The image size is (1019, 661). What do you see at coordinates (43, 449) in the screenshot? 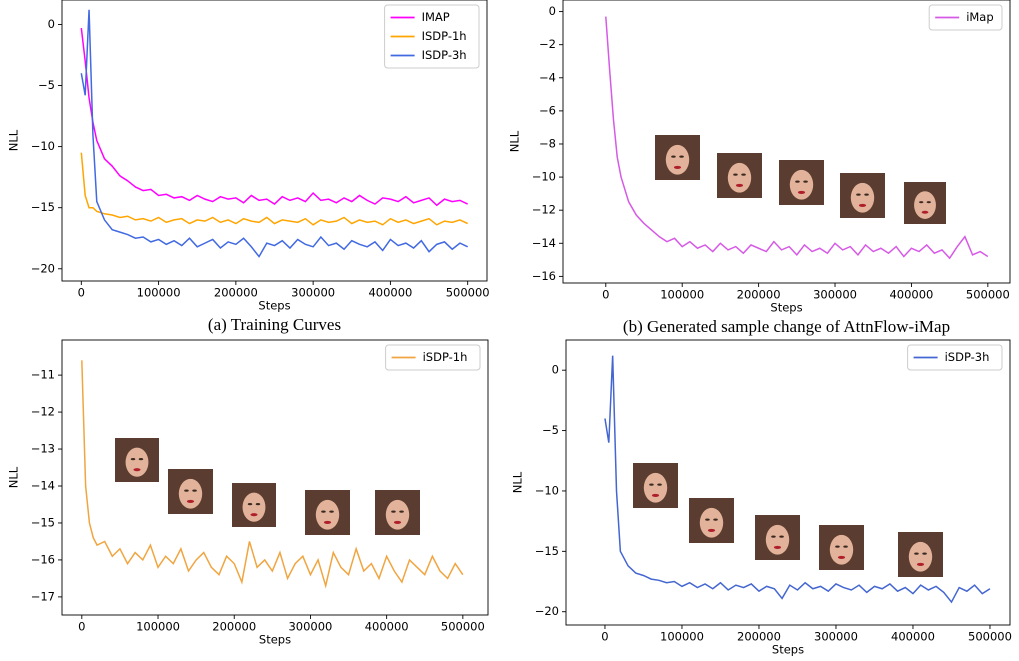
I see `y-tick-label: −13` at bounding box center [43, 449].